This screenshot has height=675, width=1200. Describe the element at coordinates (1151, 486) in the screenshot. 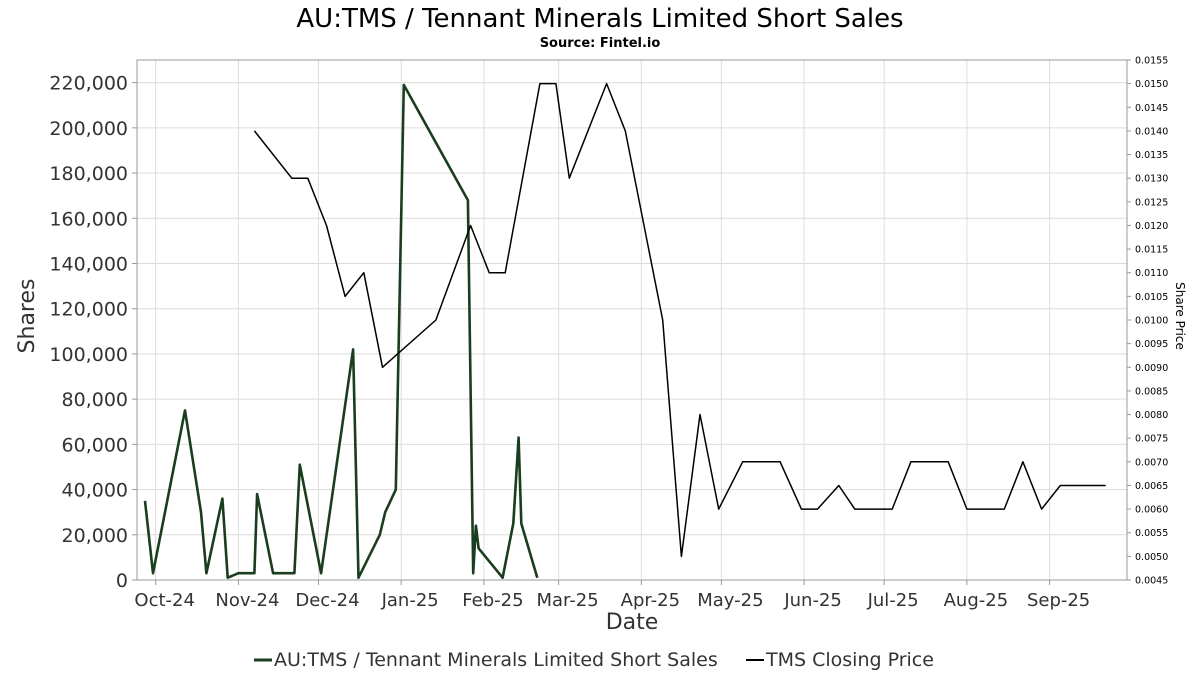

I see `y-right-tick-label: 0.0065` at that location.